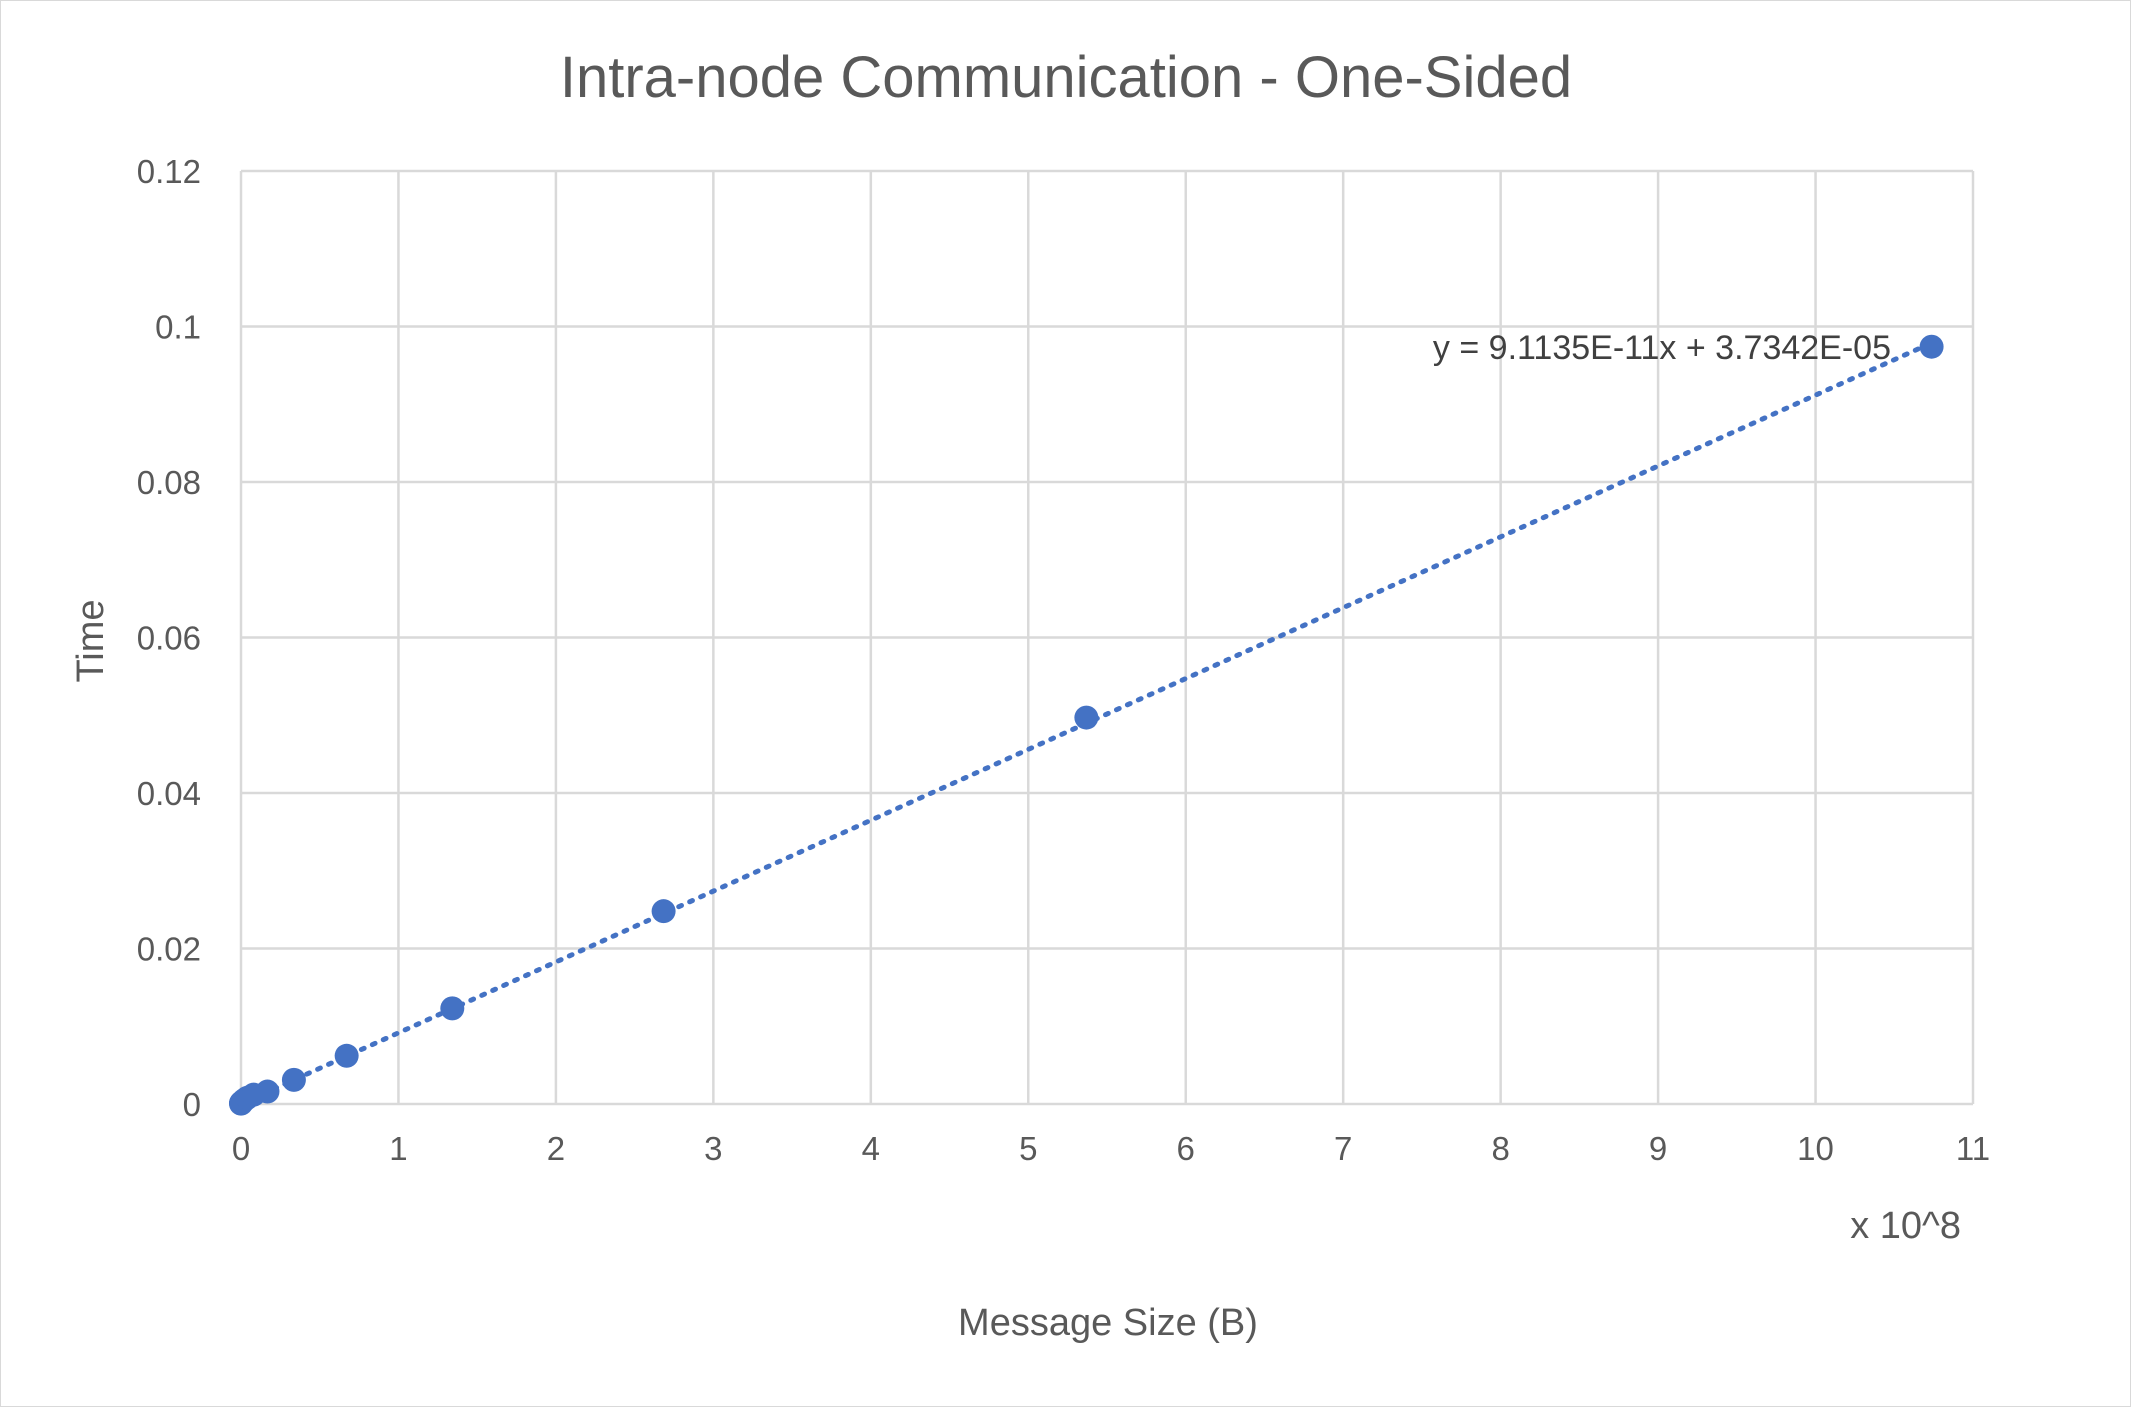 The image size is (2131, 1408). Describe the element at coordinates (241, 1148) in the screenshot. I see `x-tick-label: 0` at that location.